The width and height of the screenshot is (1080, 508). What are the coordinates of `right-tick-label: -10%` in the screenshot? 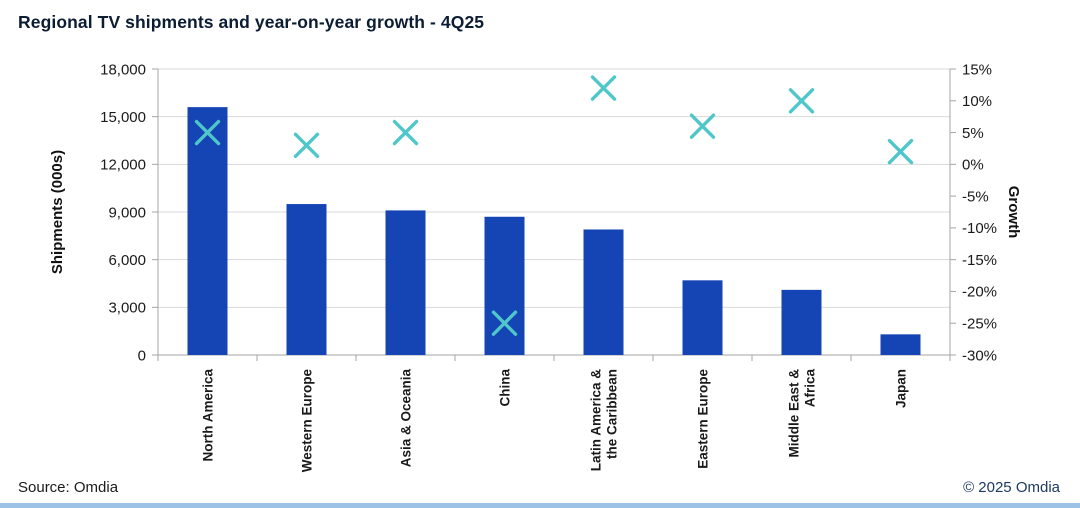 It's located at (979, 228).